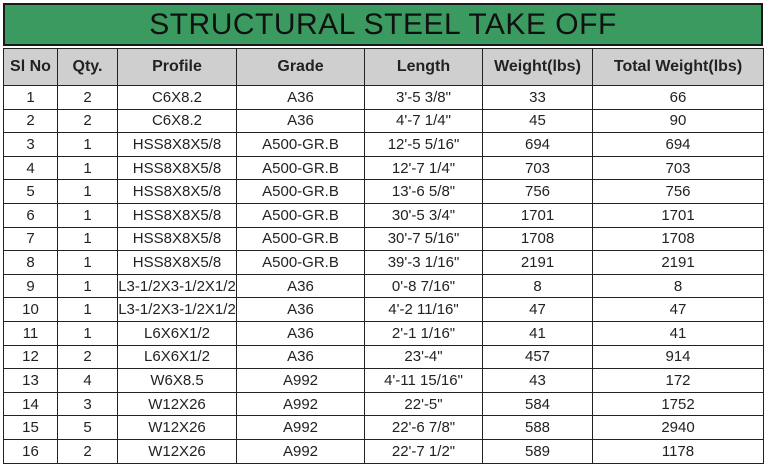 The width and height of the screenshot is (768, 476). Describe the element at coordinates (678, 144) in the screenshot. I see `cell-total-weight: 694` at that location.